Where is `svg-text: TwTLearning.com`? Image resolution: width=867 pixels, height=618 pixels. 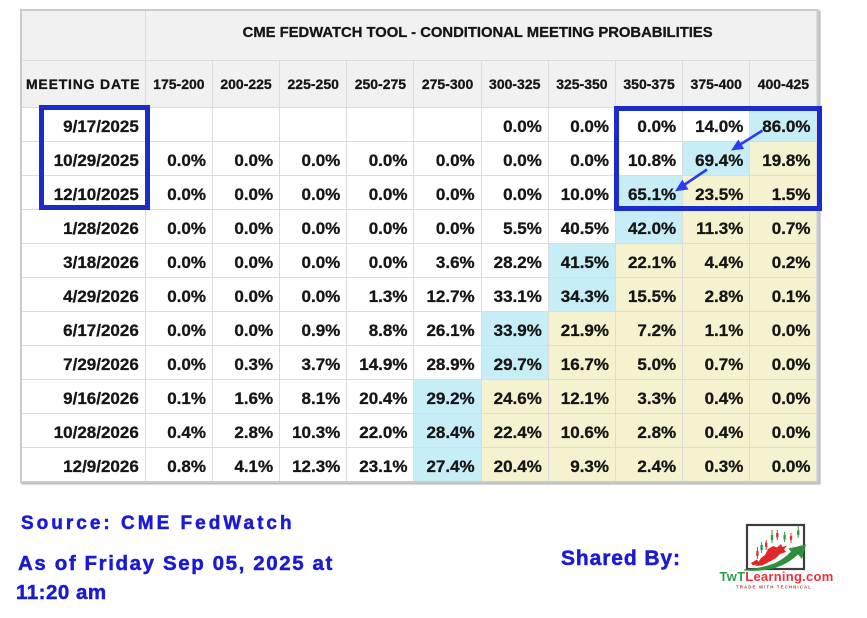 svg-text: TwTLearning.com is located at coordinates (776, 576).